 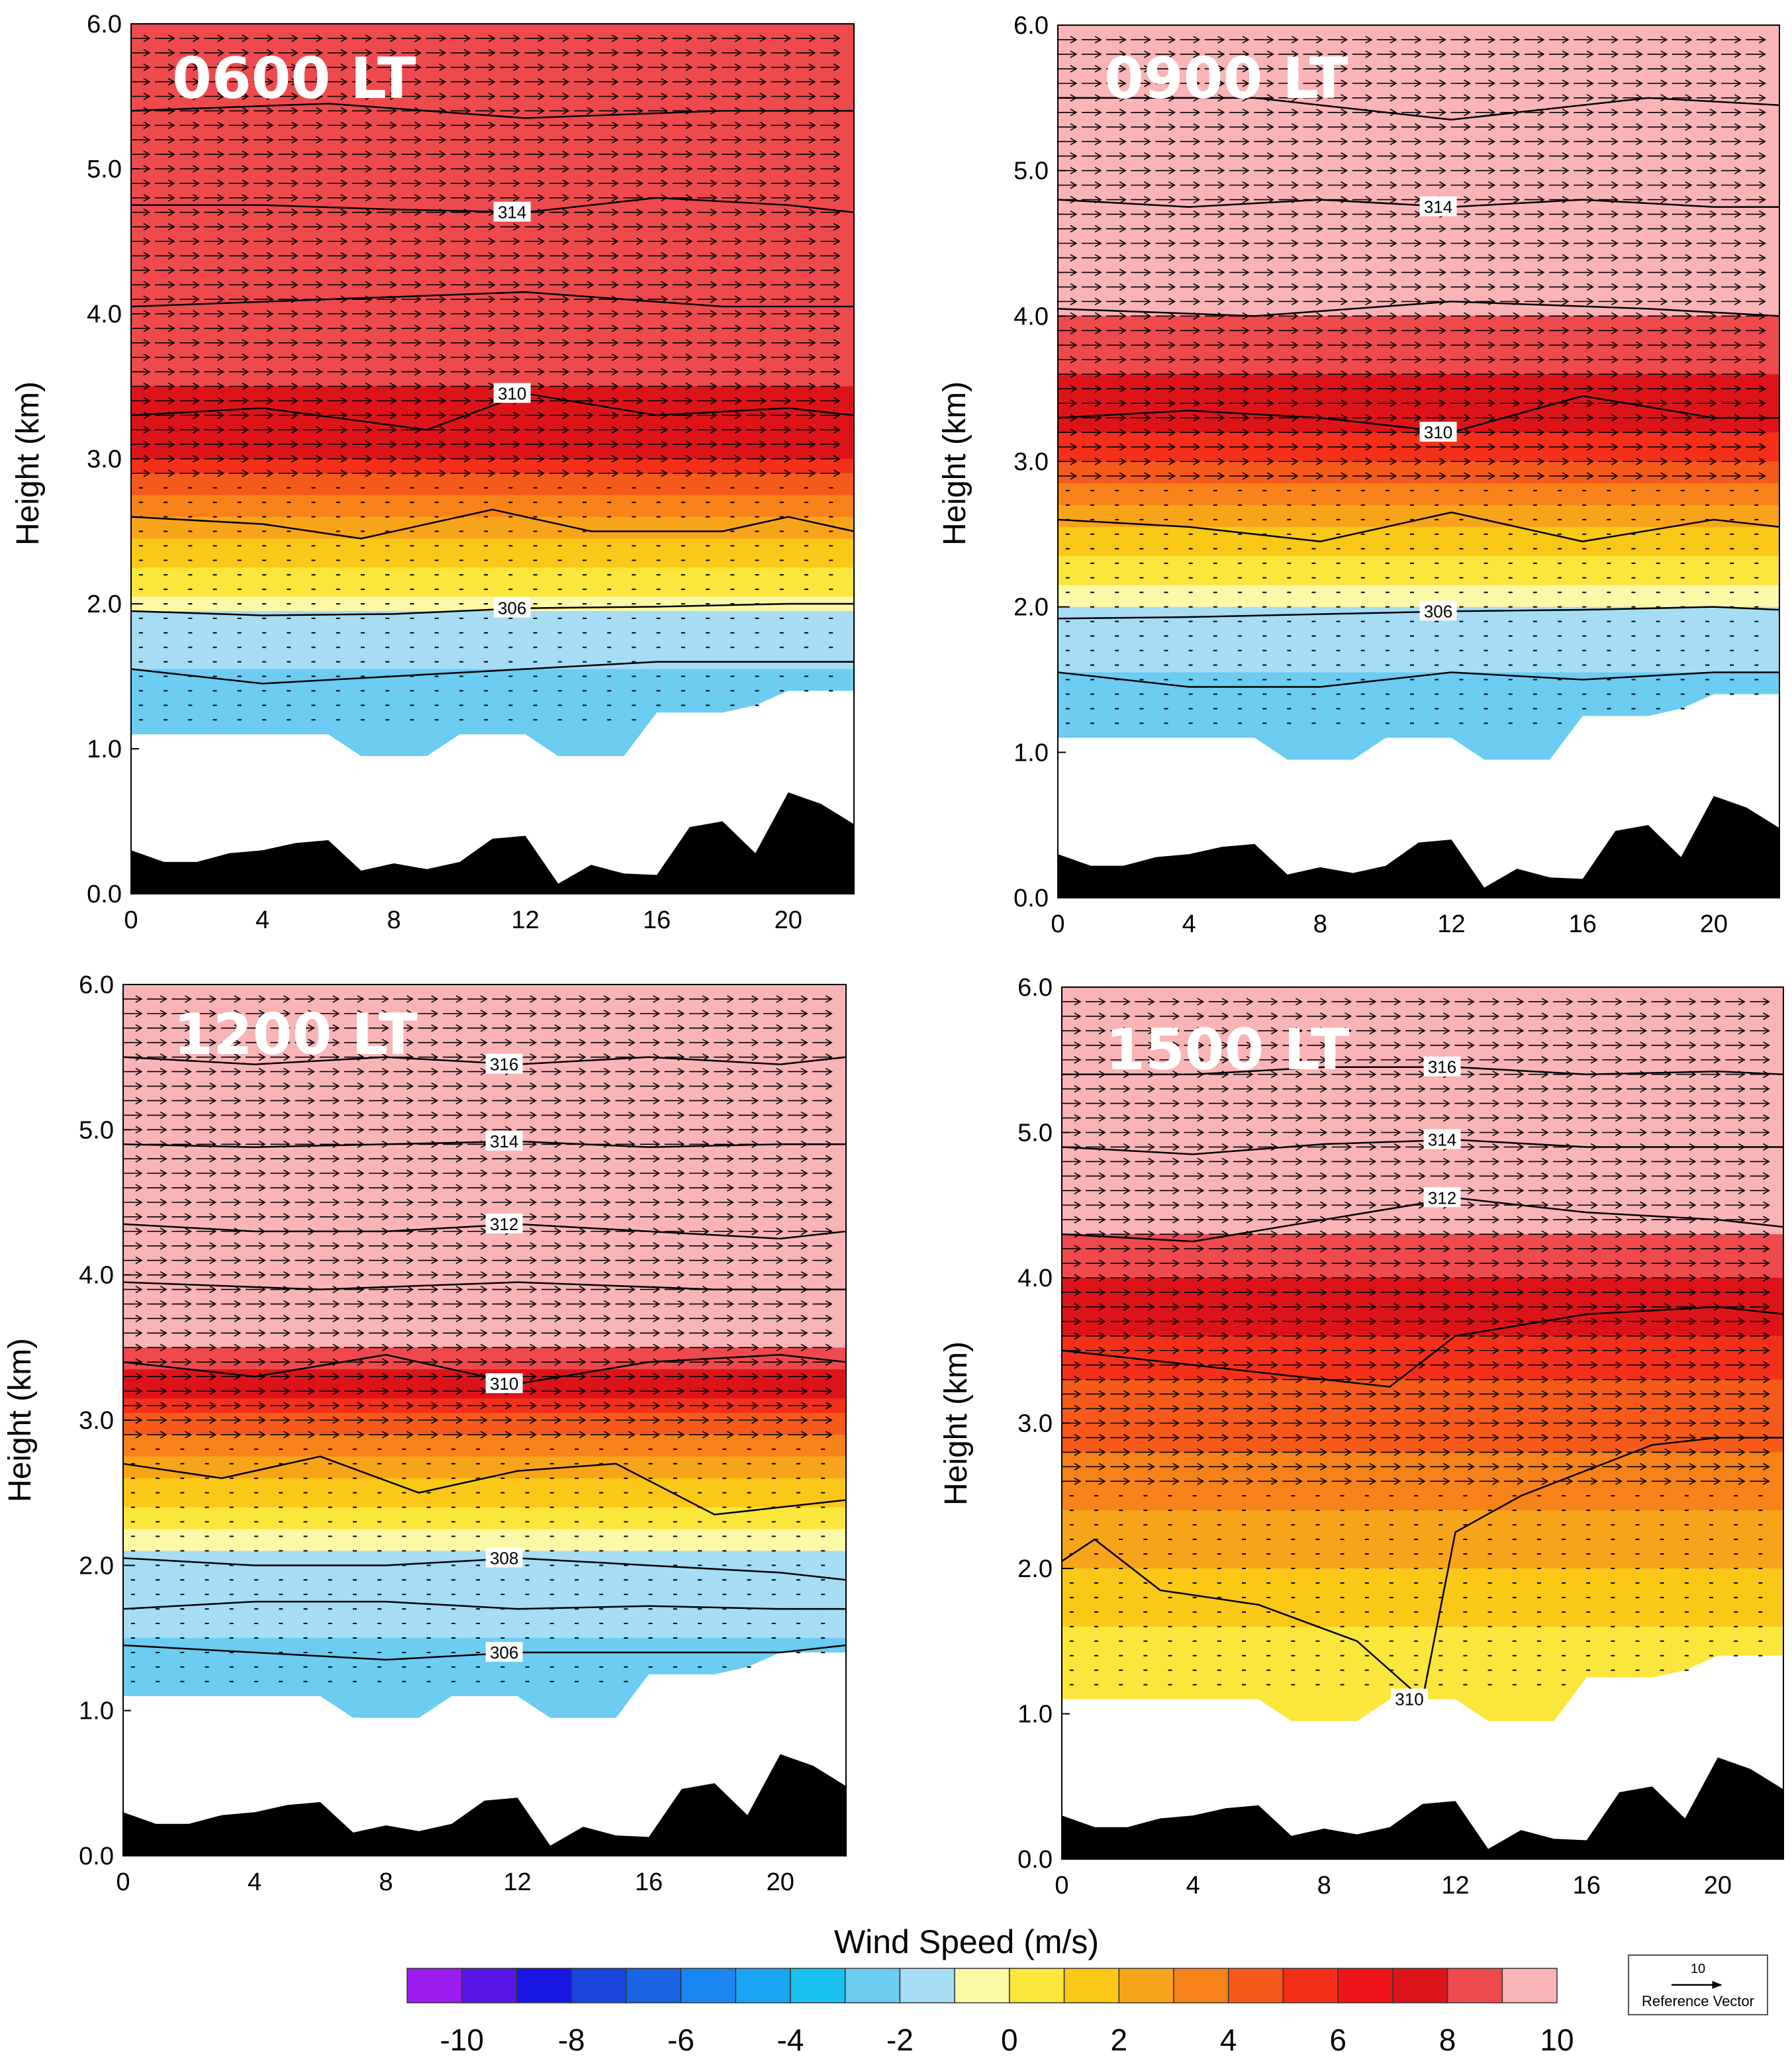 What do you see at coordinates (512, 608) in the screenshot?
I see `isentrope-label: 306` at bounding box center [512, 608].